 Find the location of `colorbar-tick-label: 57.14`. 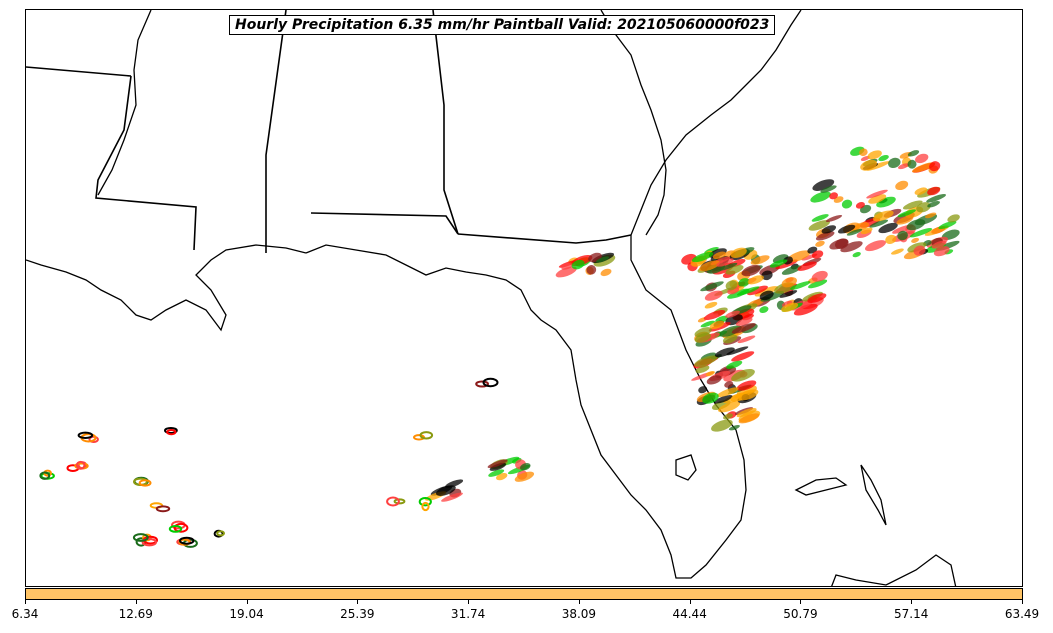

colorbar-tick-label: 57.14 is located at coordinates (911, 614).